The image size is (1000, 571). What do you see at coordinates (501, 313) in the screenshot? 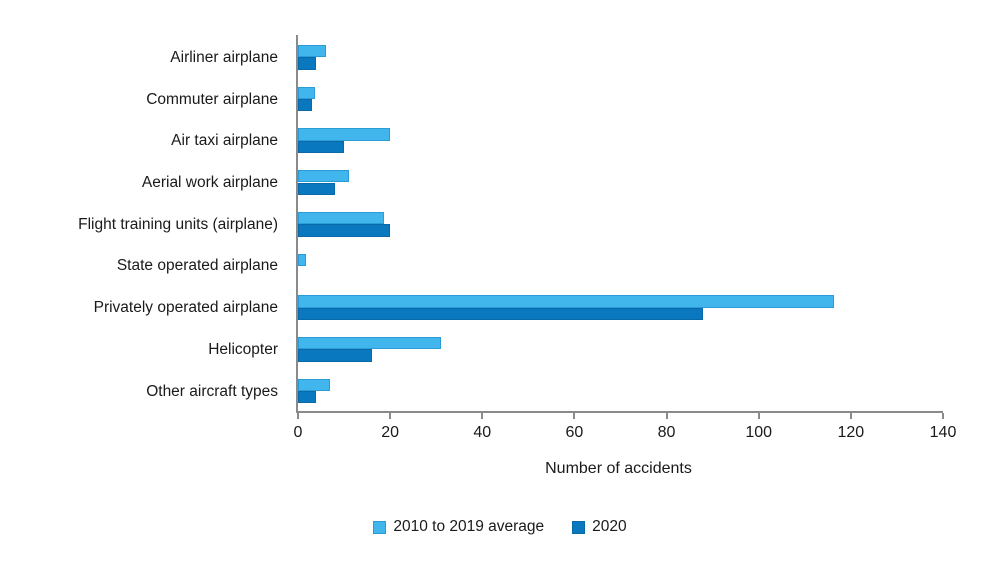
I see `bar-2020-privately-operated-airplane` at bounding box center [501, 313].